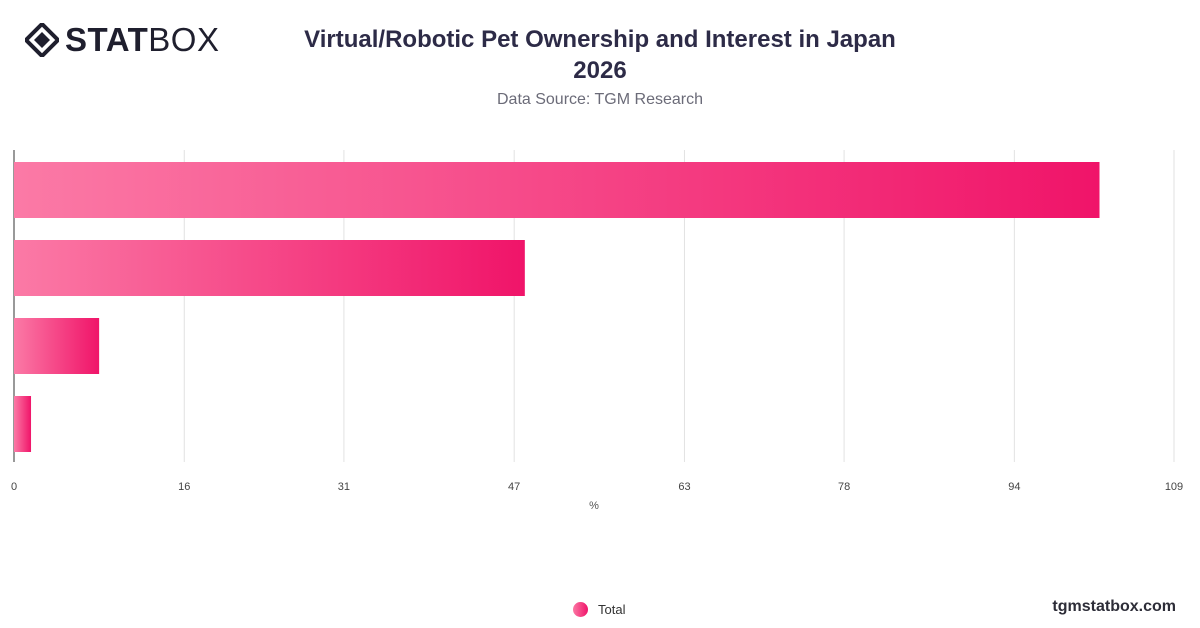 Image resolution: width=1200 pixels, height=628 pixels. What do you see at coordinates (107, 39) in the screenshot?
I see `logo-text-bold: STAT` at bounding box center [107, 39].